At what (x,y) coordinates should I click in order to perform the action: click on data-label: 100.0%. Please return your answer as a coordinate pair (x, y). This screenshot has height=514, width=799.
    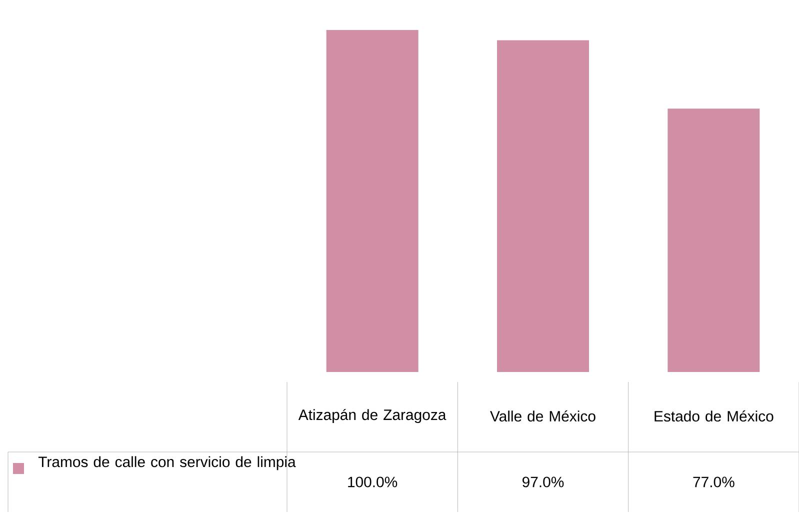
    Looking at the image, I should click on (373, 482).